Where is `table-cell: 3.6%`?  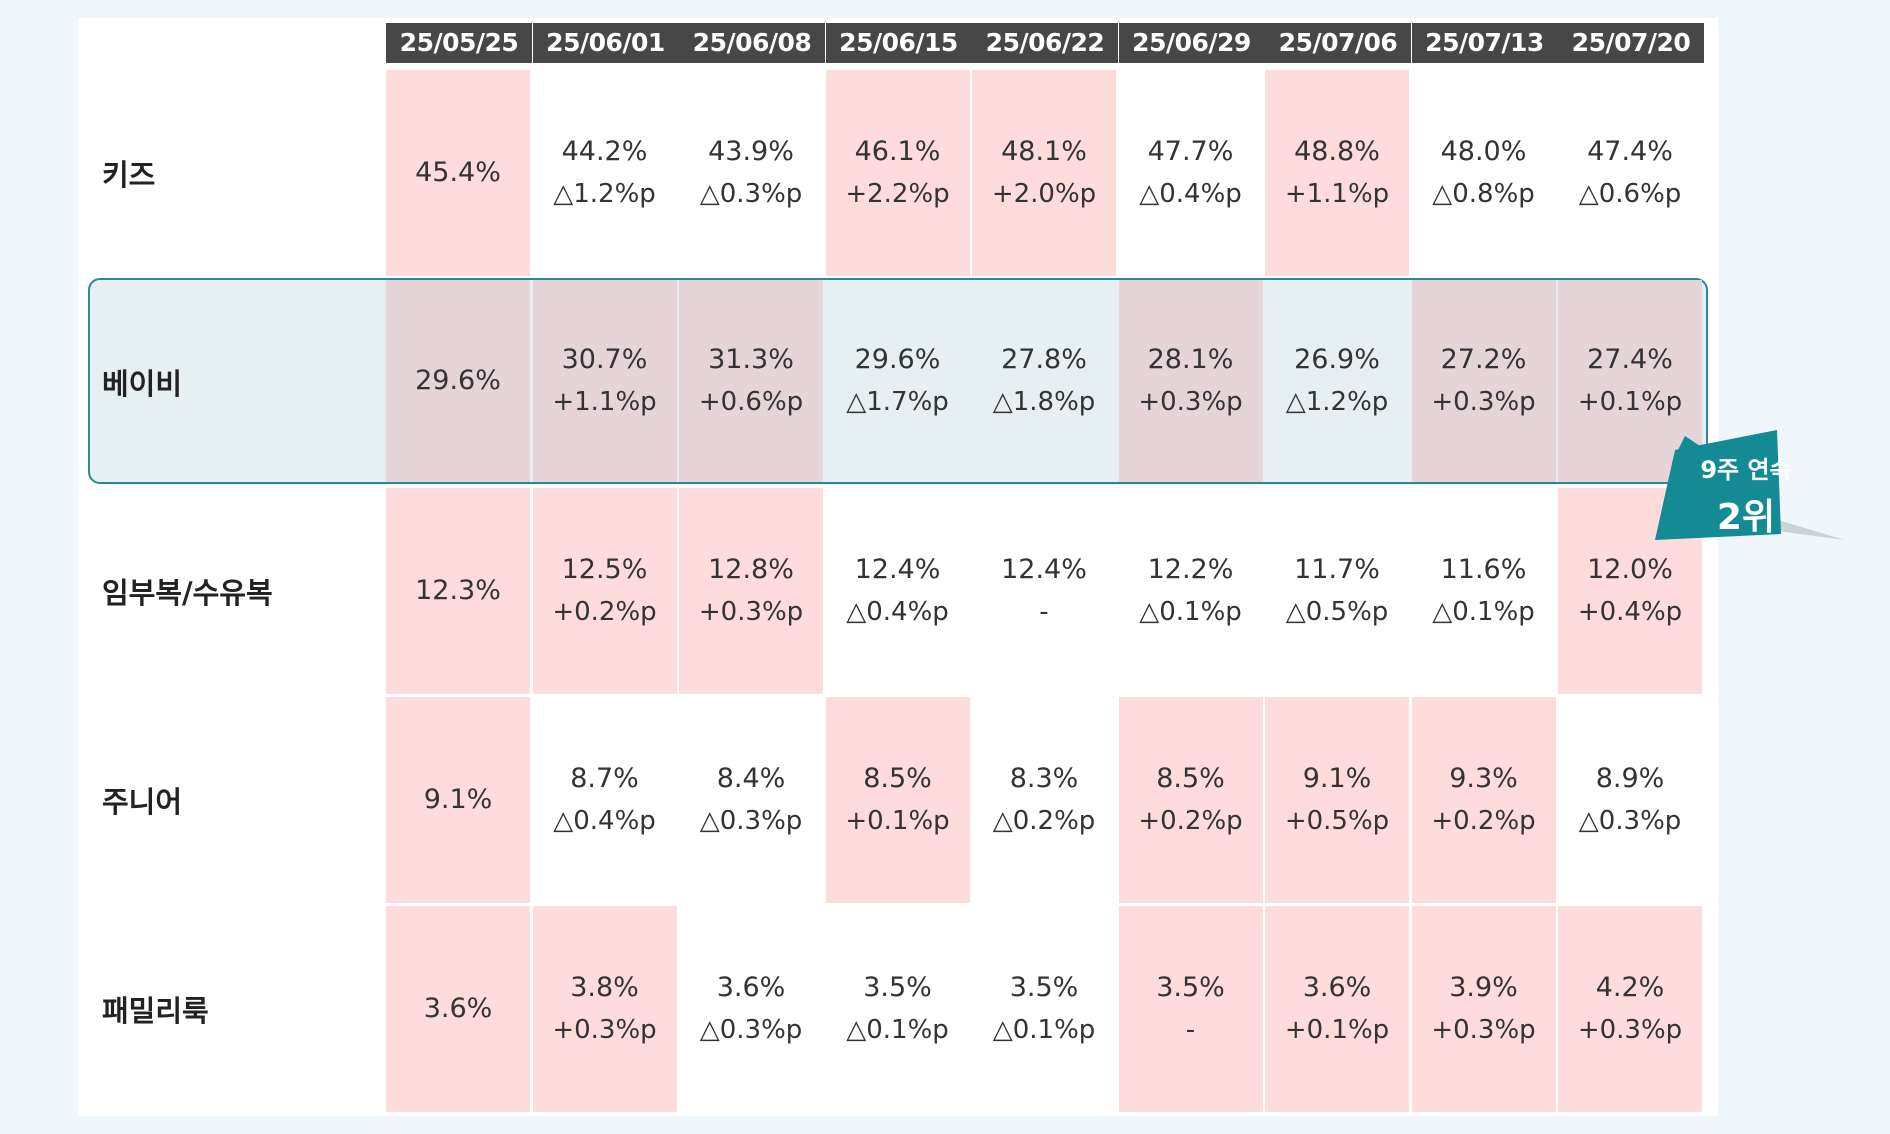
table-cell: 3.6% is located at coordinates (458, 1009).